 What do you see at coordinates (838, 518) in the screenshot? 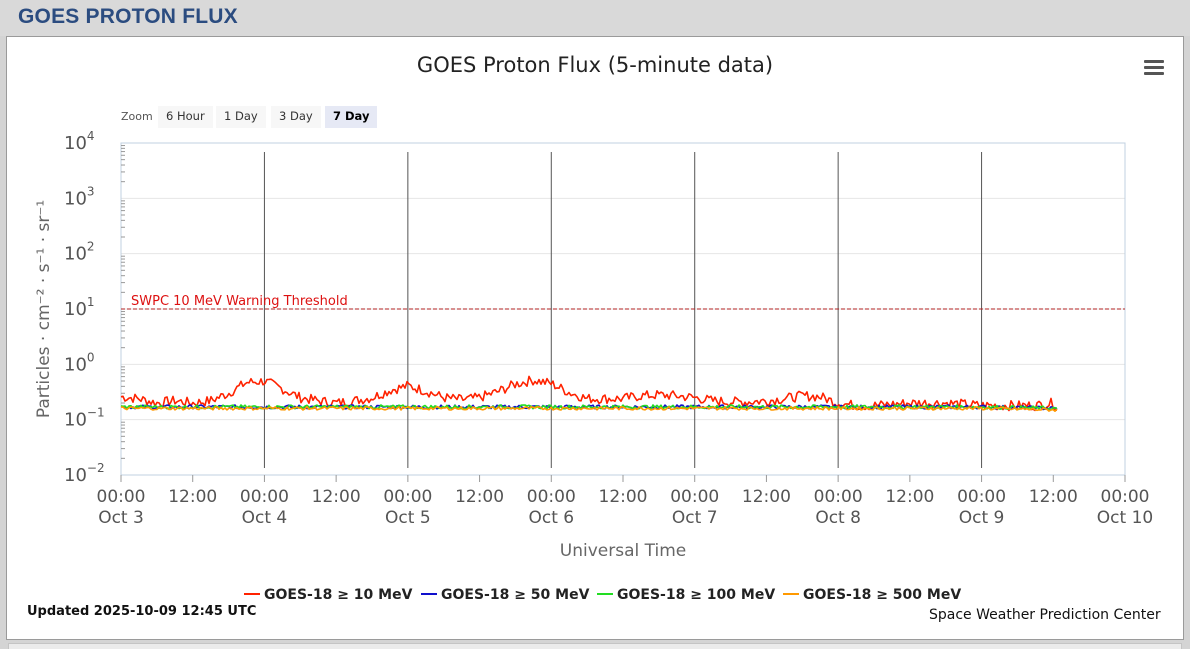
I see `x-tick-label-date: Oct 8` at bounding box center [838, 518].